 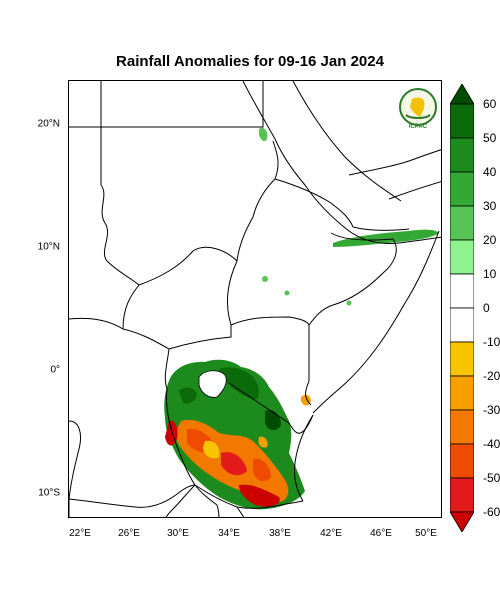 I want to click on lake-victoria, so click(x=212, y=384).